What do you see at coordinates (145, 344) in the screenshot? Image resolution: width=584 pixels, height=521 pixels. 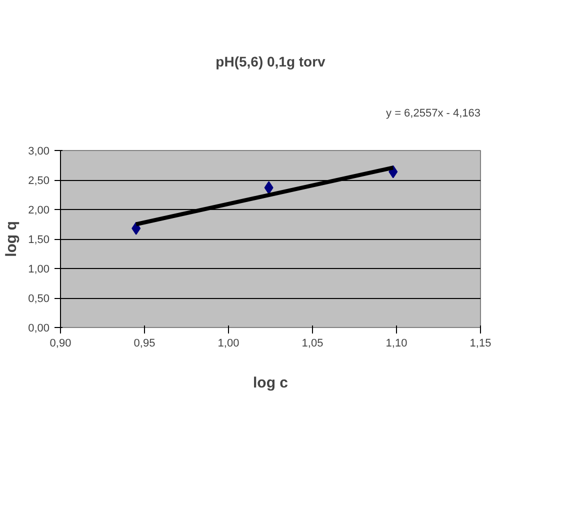 I see `x-tick-label: 0,95` at bounding box center [145, 344].